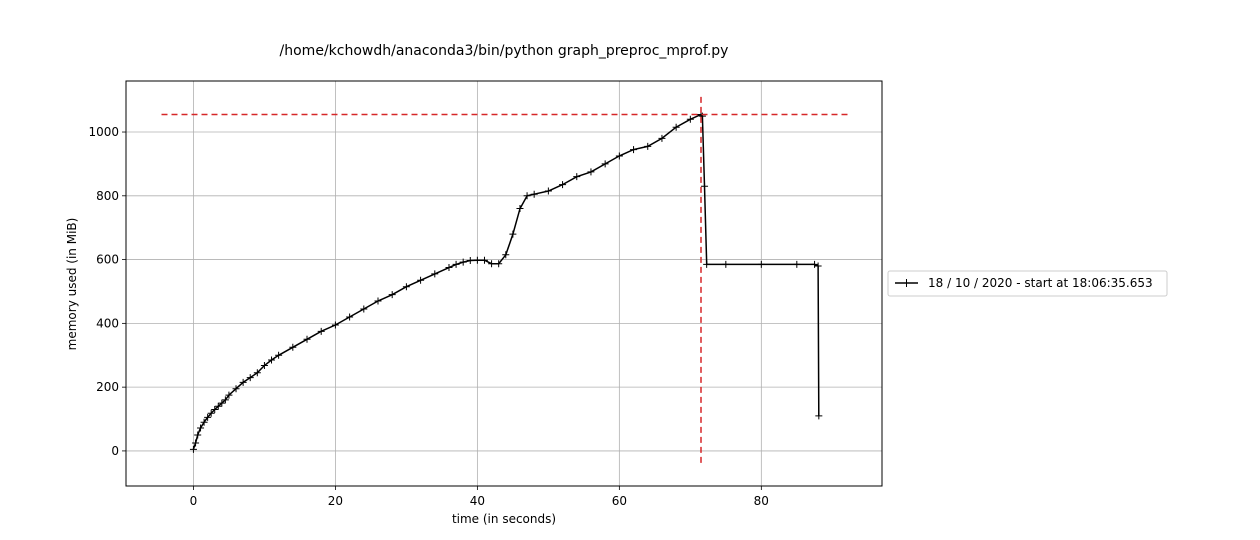 The image size is (1260, 540). Describe the element at coordinates (115, 451) in the screenshot. I see `y-tick-label: 0` at that location.